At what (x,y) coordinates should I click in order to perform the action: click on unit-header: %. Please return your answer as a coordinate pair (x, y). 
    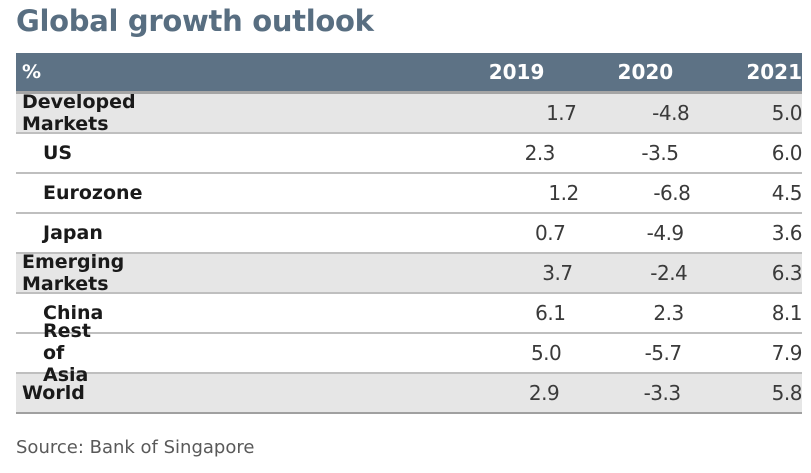
    Looking at the image, I should click on (32, 72).